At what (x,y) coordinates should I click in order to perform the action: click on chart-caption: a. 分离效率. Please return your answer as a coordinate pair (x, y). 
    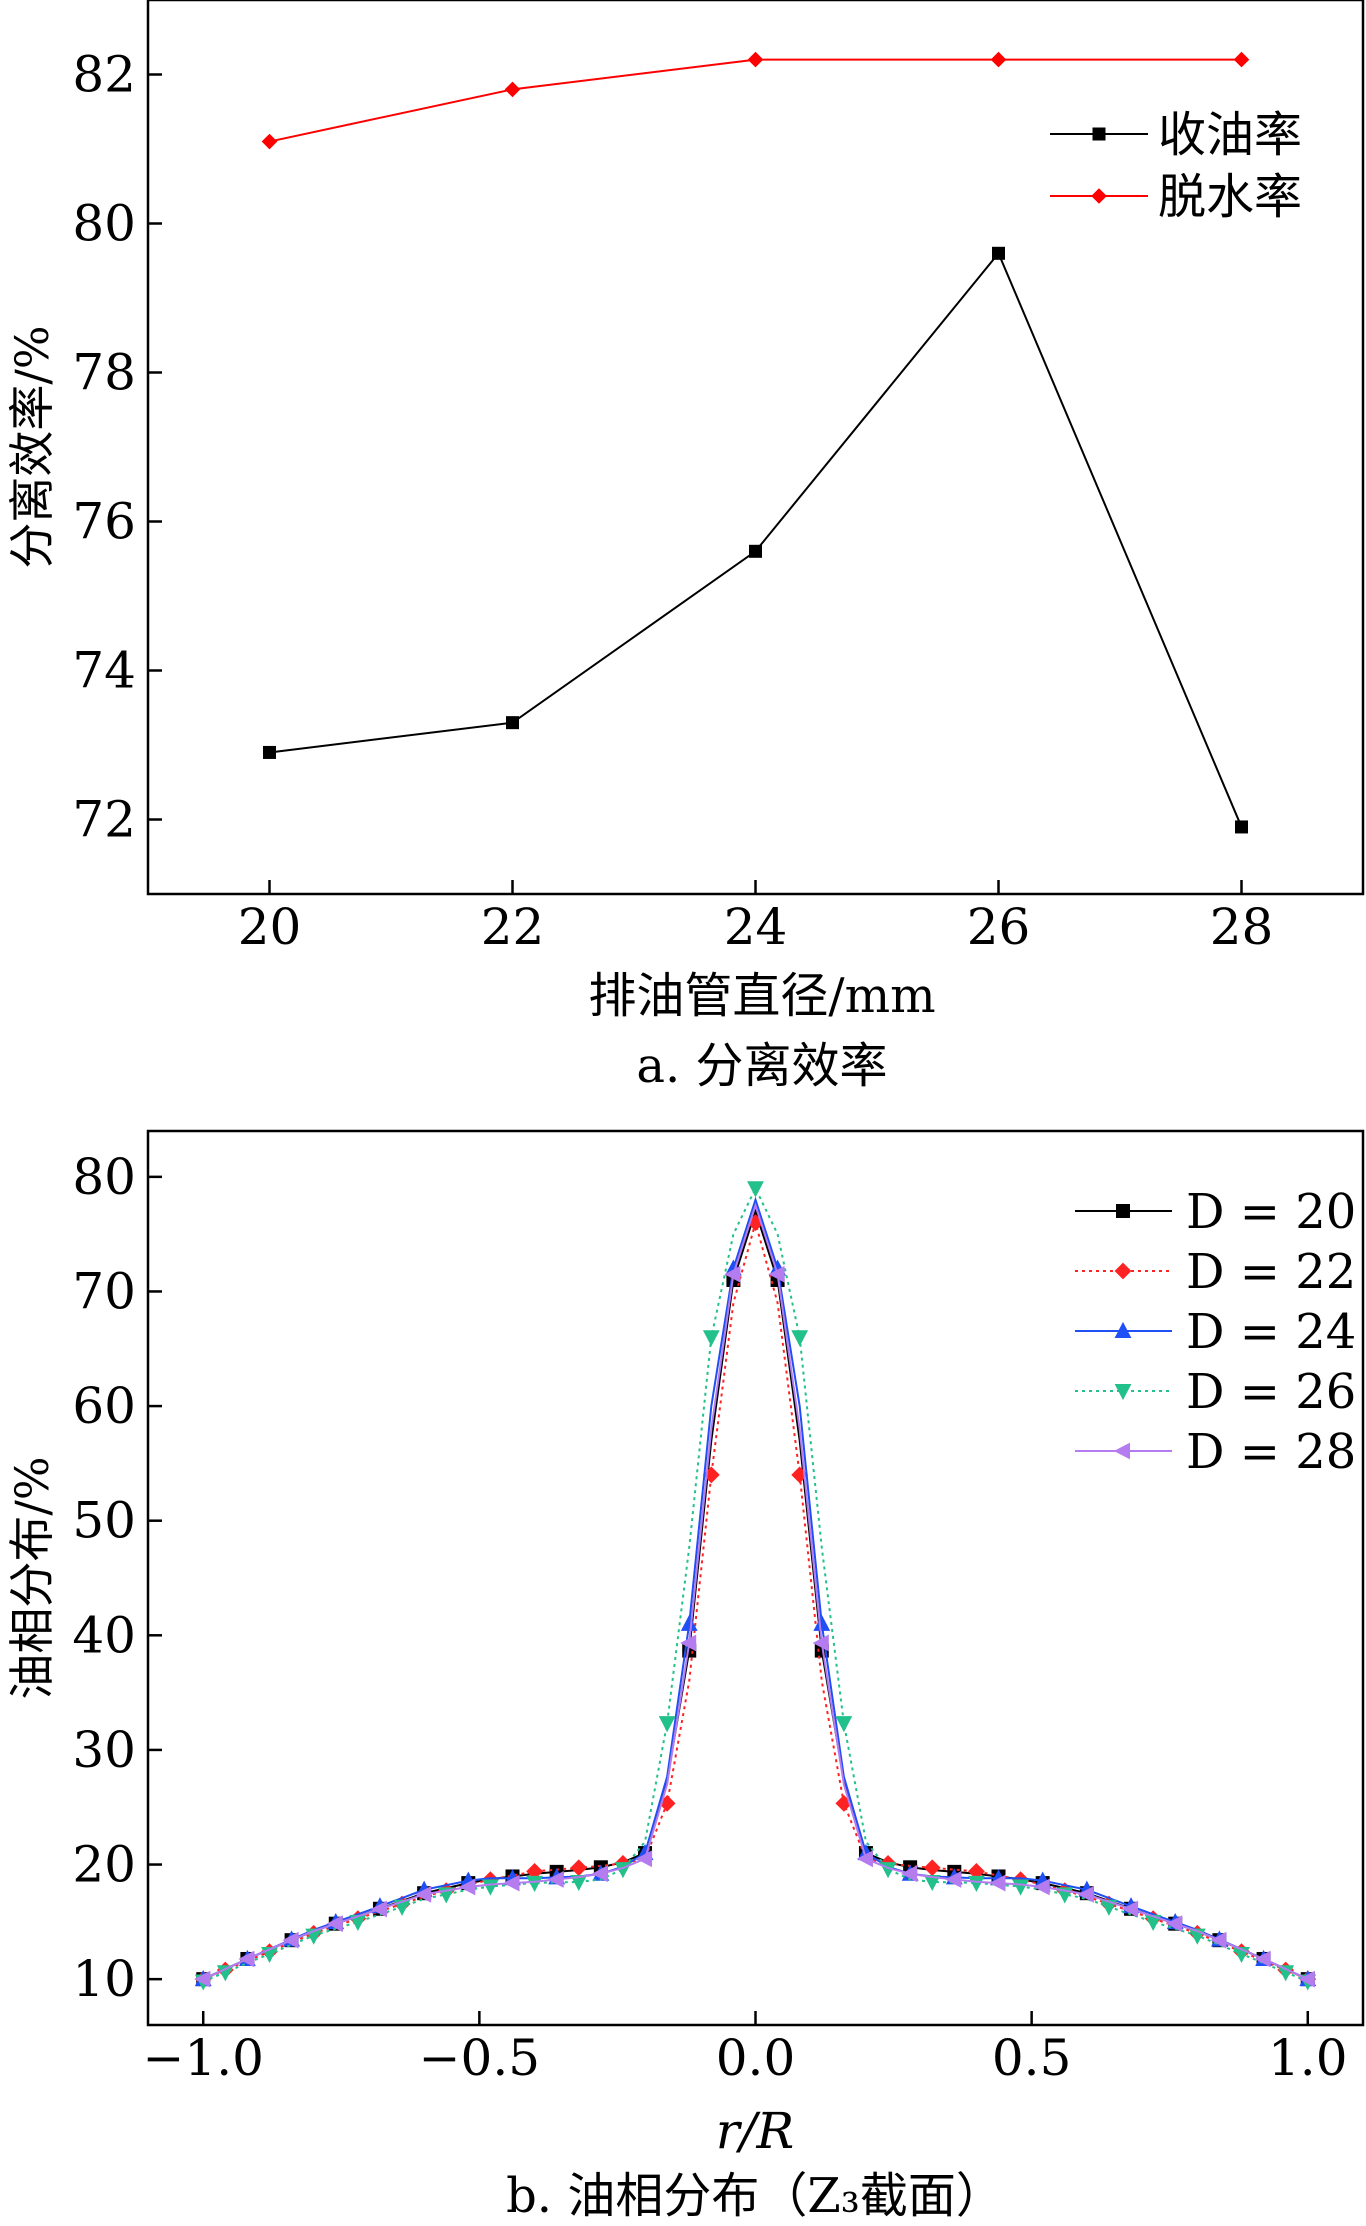
    Looking at the image, I should click on (761, 1066).